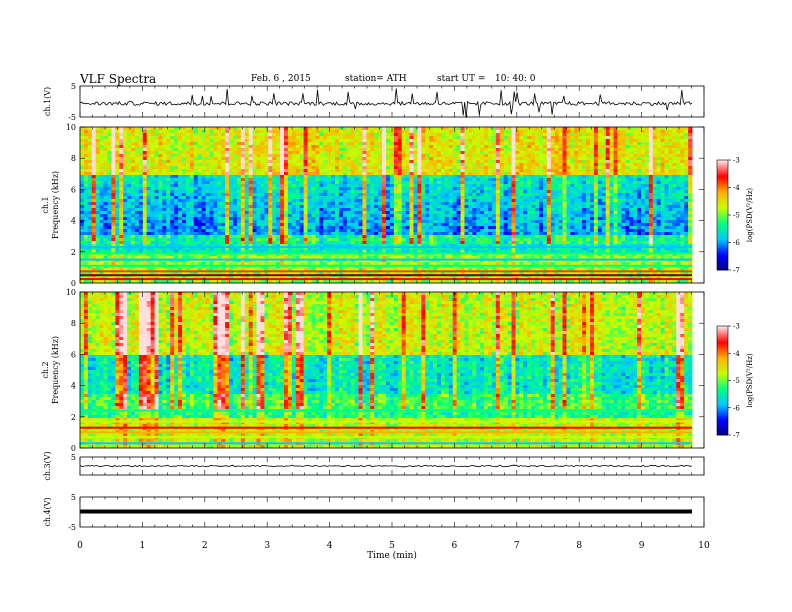 The height and width of the screenshot is (612, 792). Describe the element at coordinates (205, 546) in the screenshot. I see `x-tick-label: 2` at that location.